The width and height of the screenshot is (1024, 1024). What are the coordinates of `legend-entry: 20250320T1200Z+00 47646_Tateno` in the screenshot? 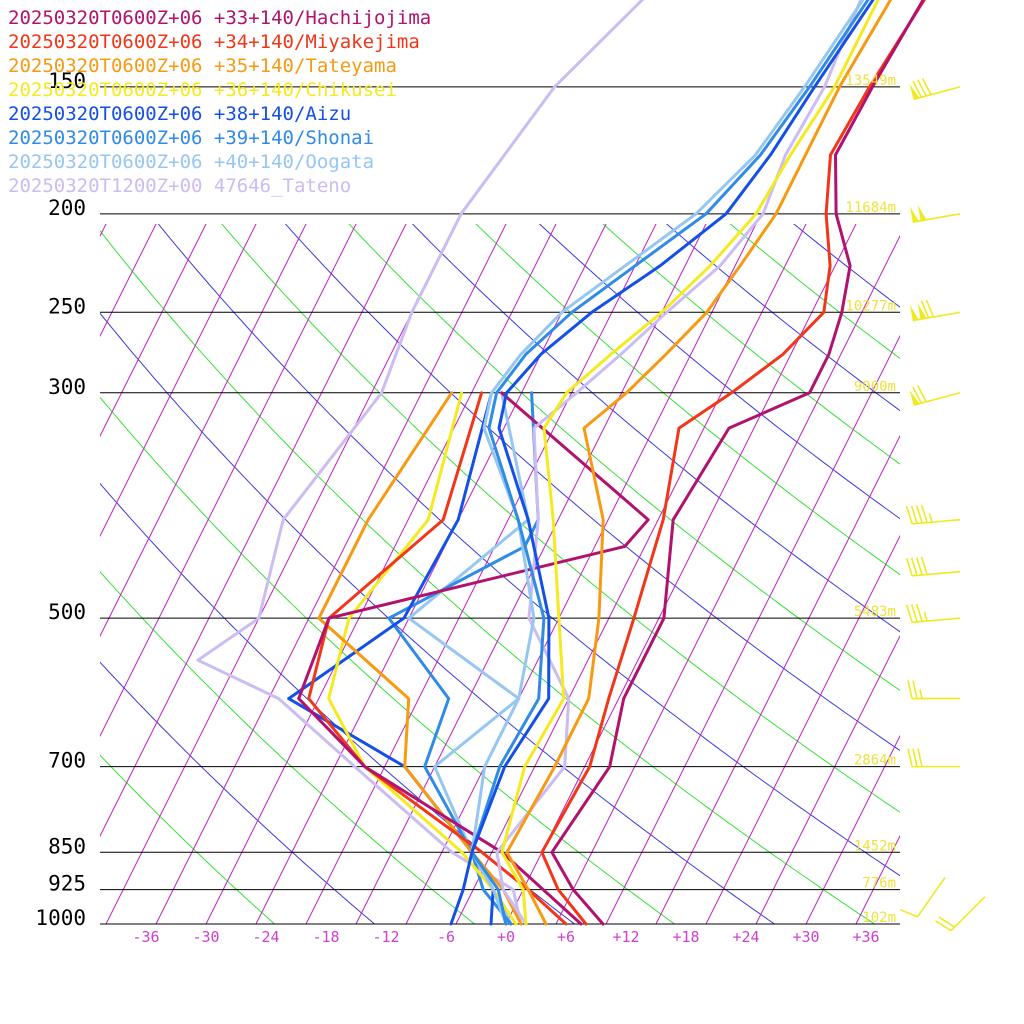 It's located at (179, 186).